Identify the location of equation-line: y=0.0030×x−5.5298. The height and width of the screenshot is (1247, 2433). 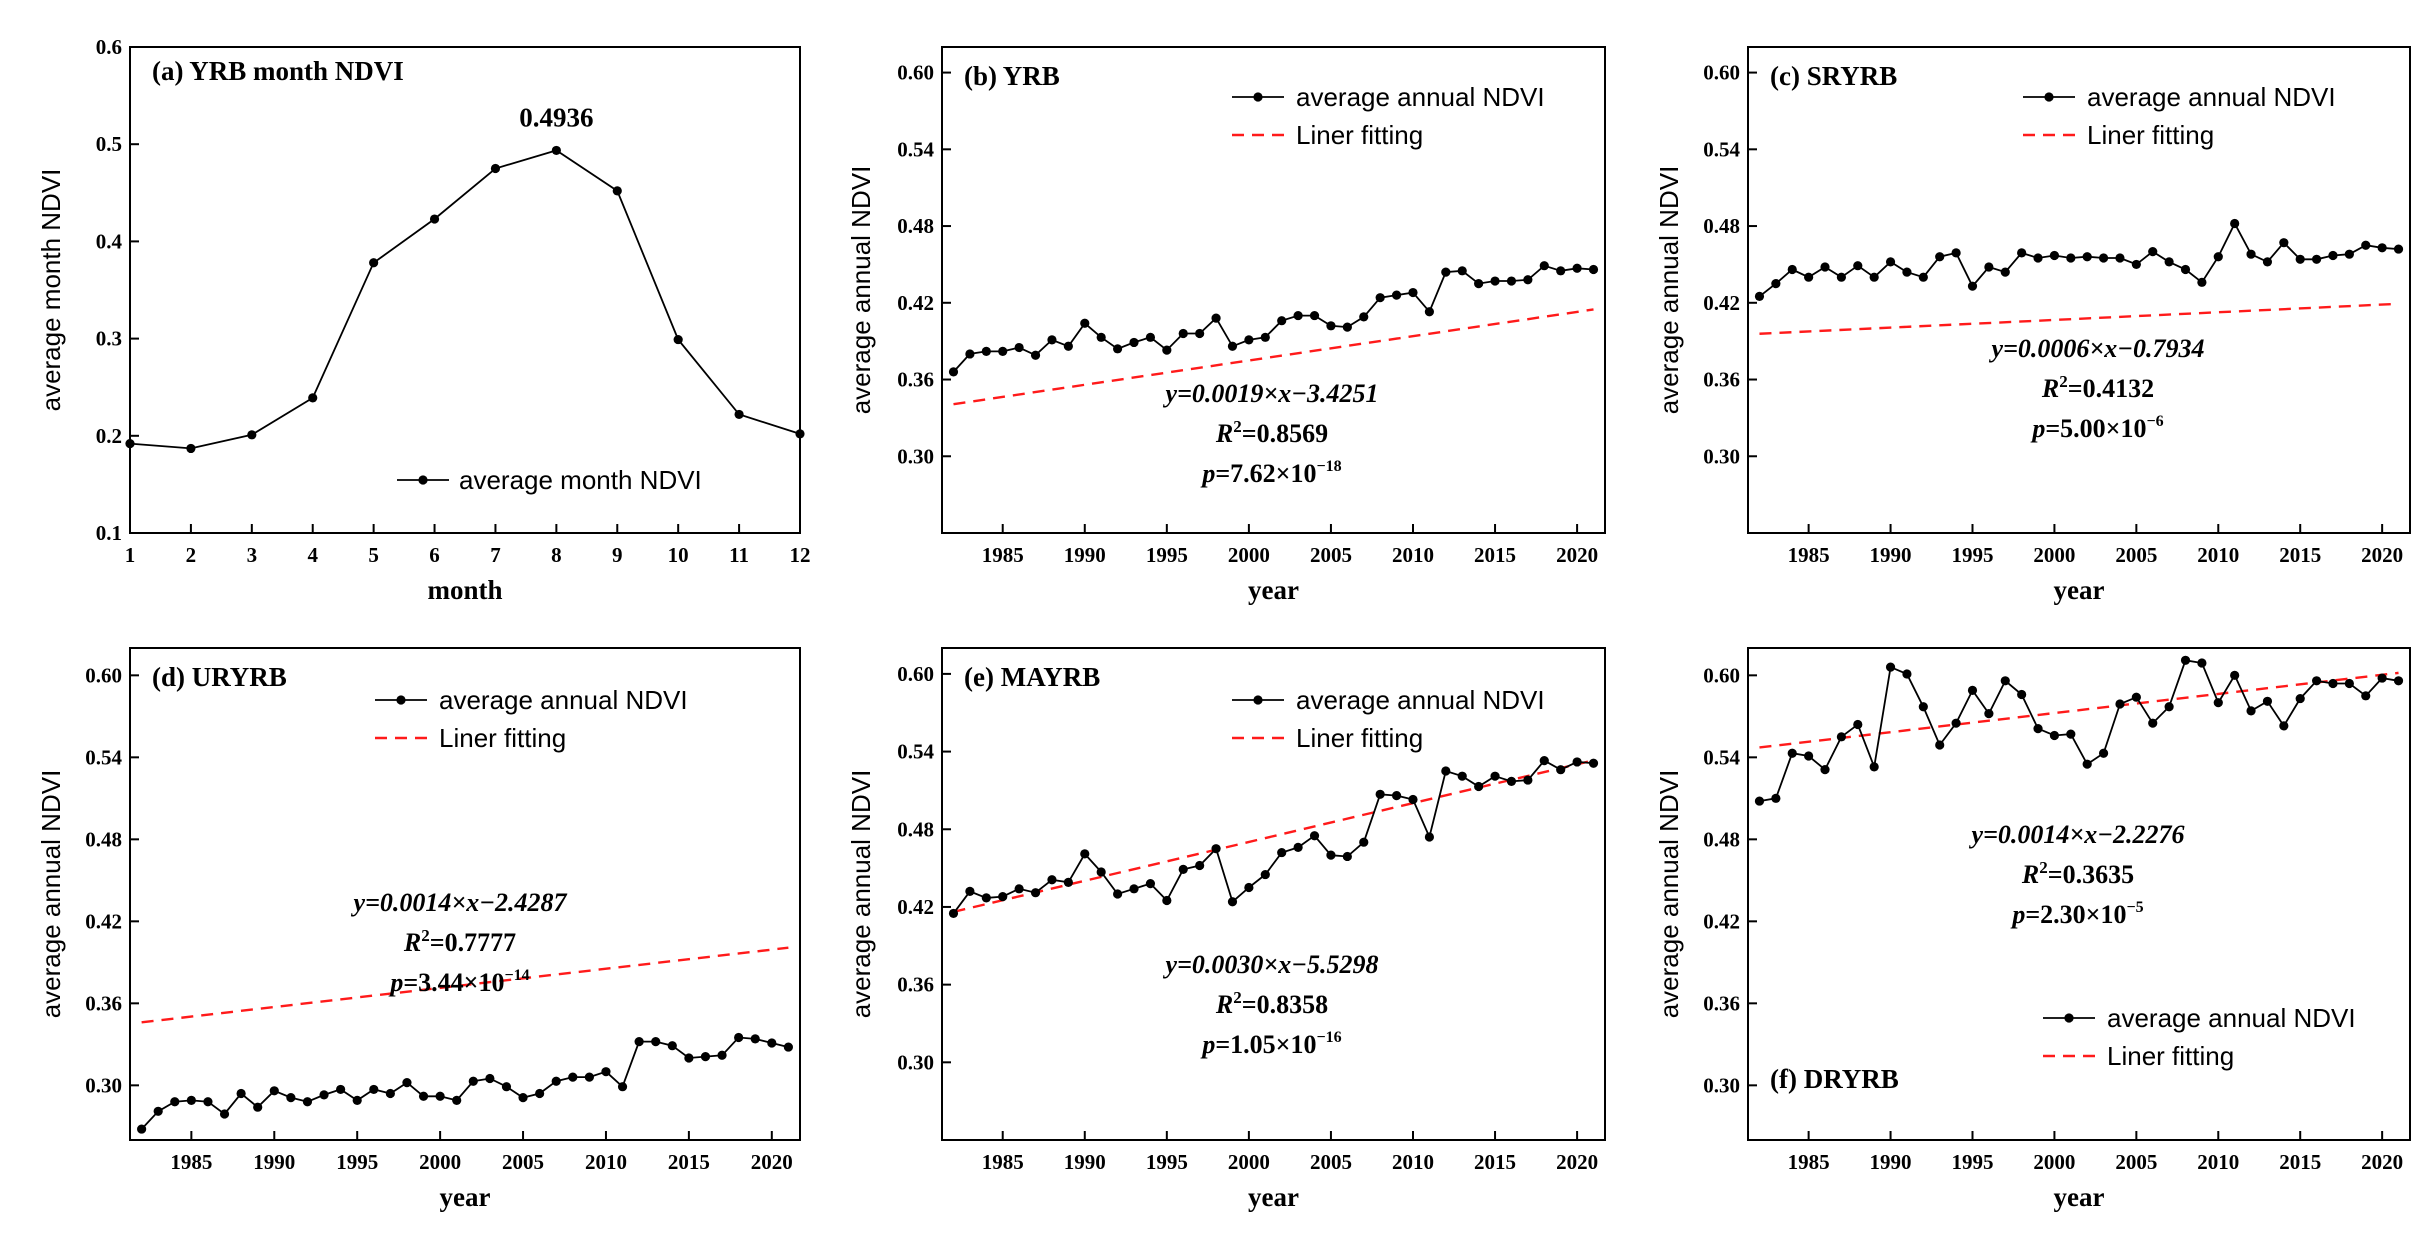
(1271, 964).